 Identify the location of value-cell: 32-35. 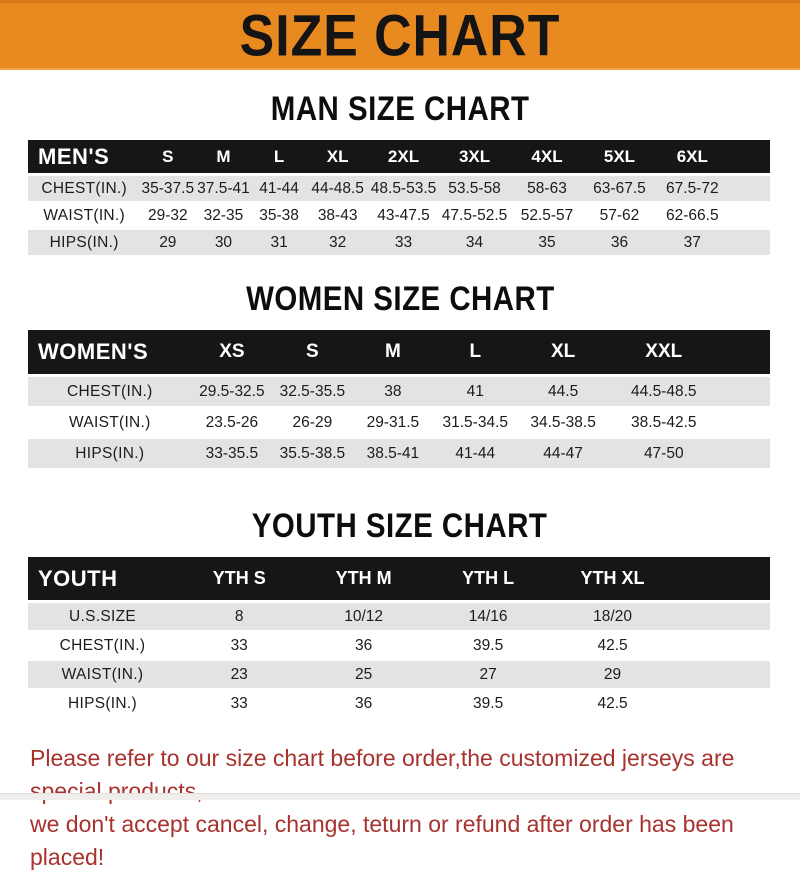
(223, 216).